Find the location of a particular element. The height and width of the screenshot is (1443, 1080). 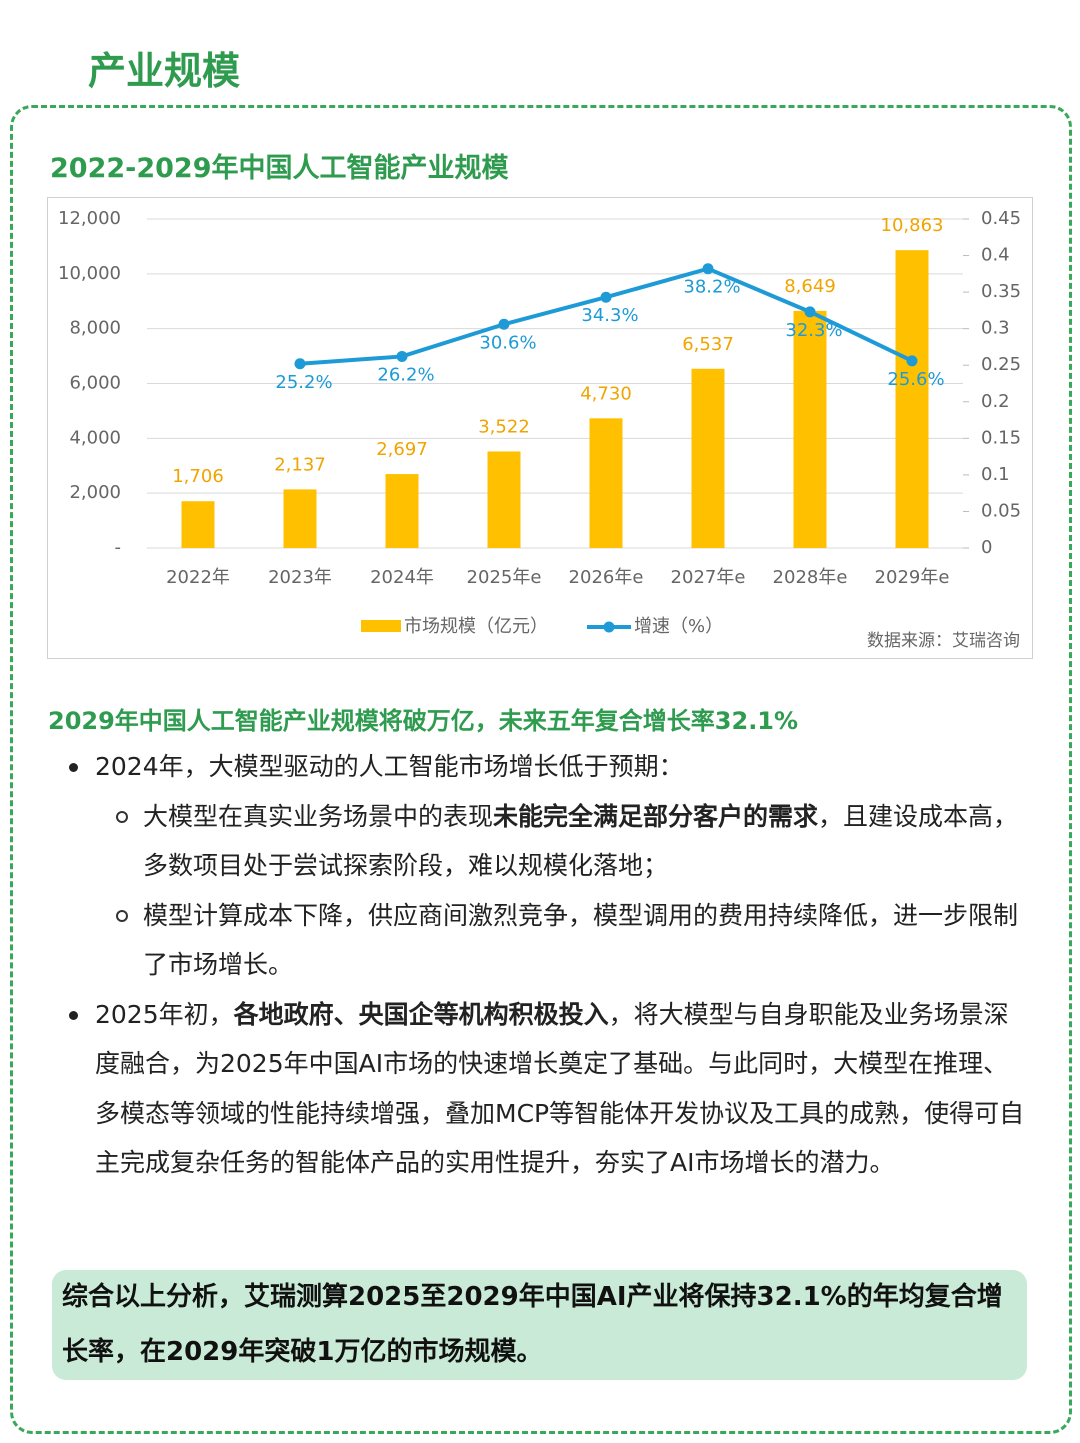

y2-tick-label: 0.4 is located at coordinates (995, 255).